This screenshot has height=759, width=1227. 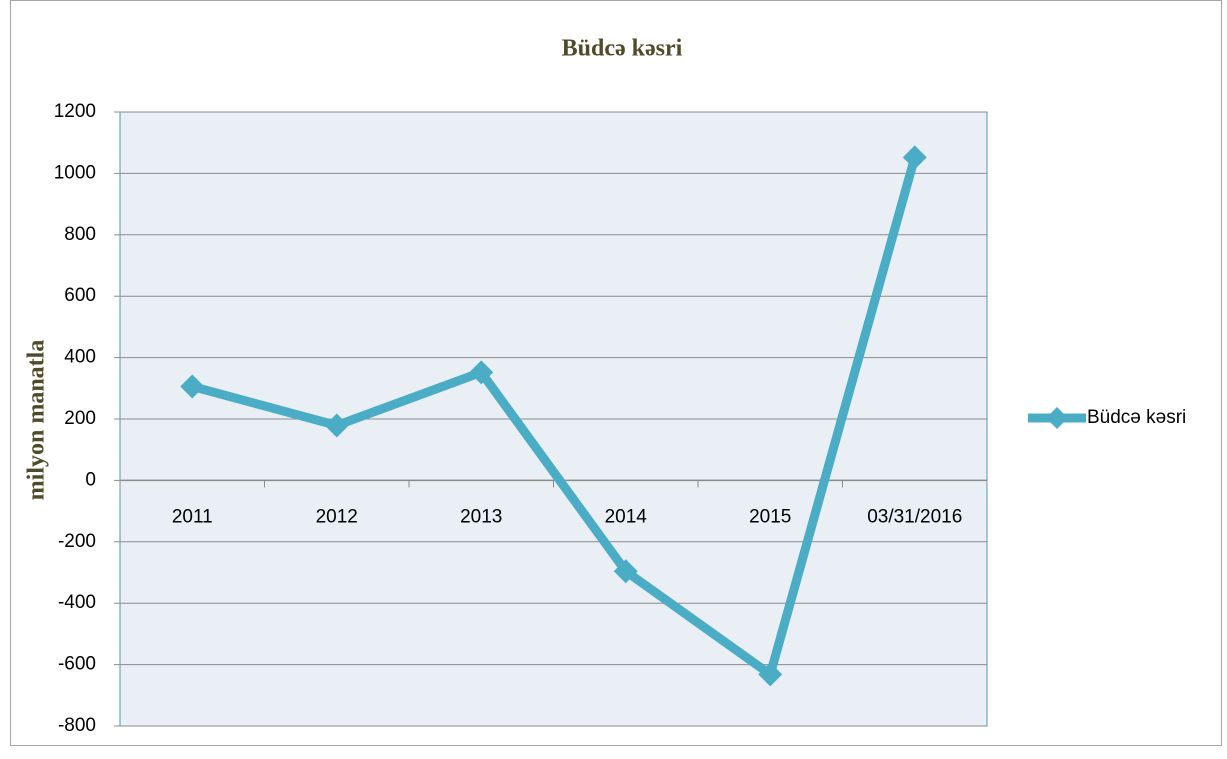 I want to click on y-tick-label: 400, so click(x=80, y=357).